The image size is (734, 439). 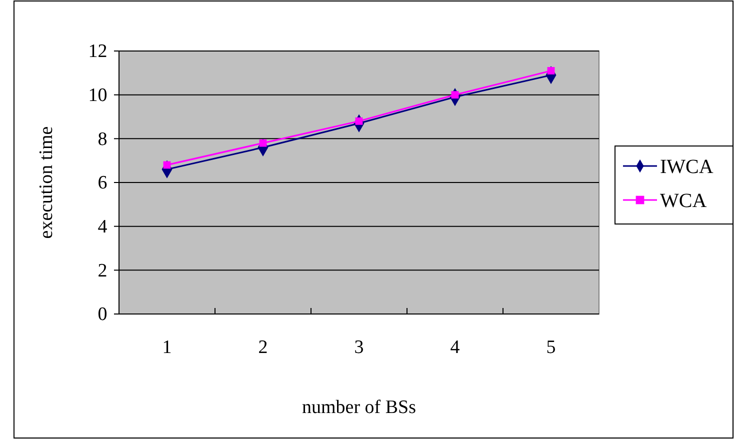 What do you see at coordinates (103, 271) in the screenshot?
I see `y-tick-label: 2` at bounding box center [103, 271].